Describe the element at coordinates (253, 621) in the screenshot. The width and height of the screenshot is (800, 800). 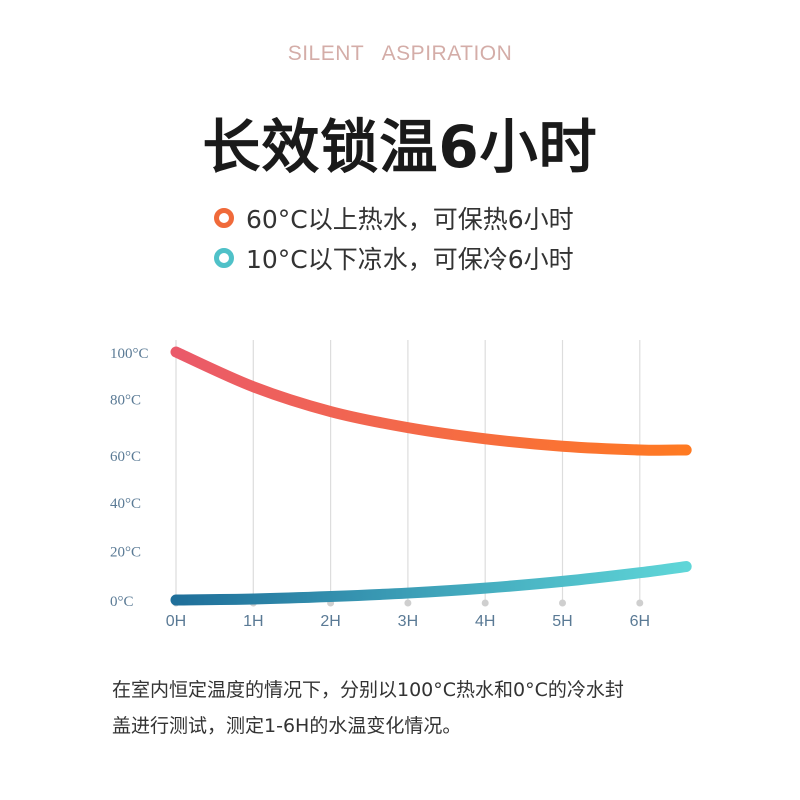
I see `x-tick-label: 1H` at that location.